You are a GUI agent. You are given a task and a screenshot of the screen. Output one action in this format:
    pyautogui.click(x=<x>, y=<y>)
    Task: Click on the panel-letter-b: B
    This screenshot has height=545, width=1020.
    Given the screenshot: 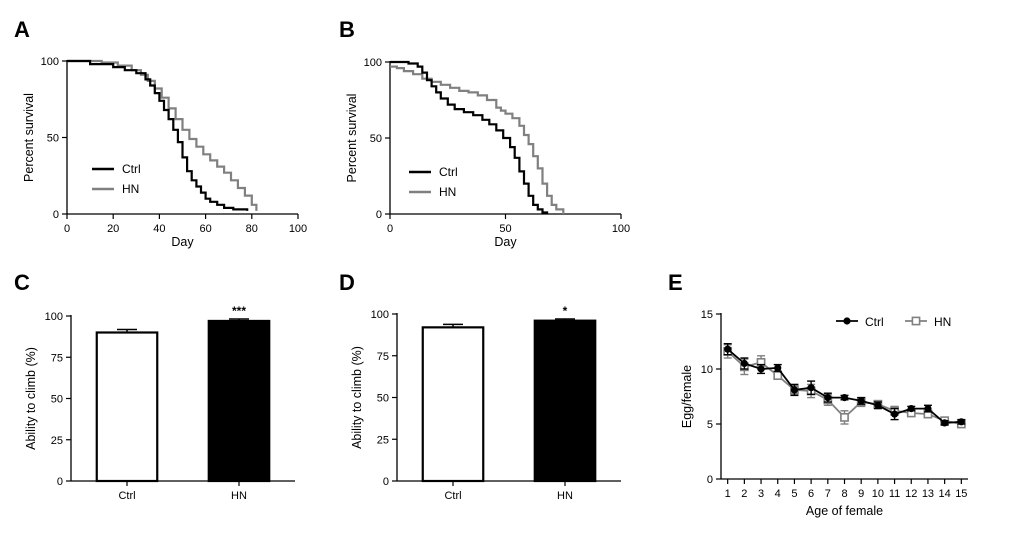 What is the action you would take?
    pyautogui.click(x=347, y=29)
    